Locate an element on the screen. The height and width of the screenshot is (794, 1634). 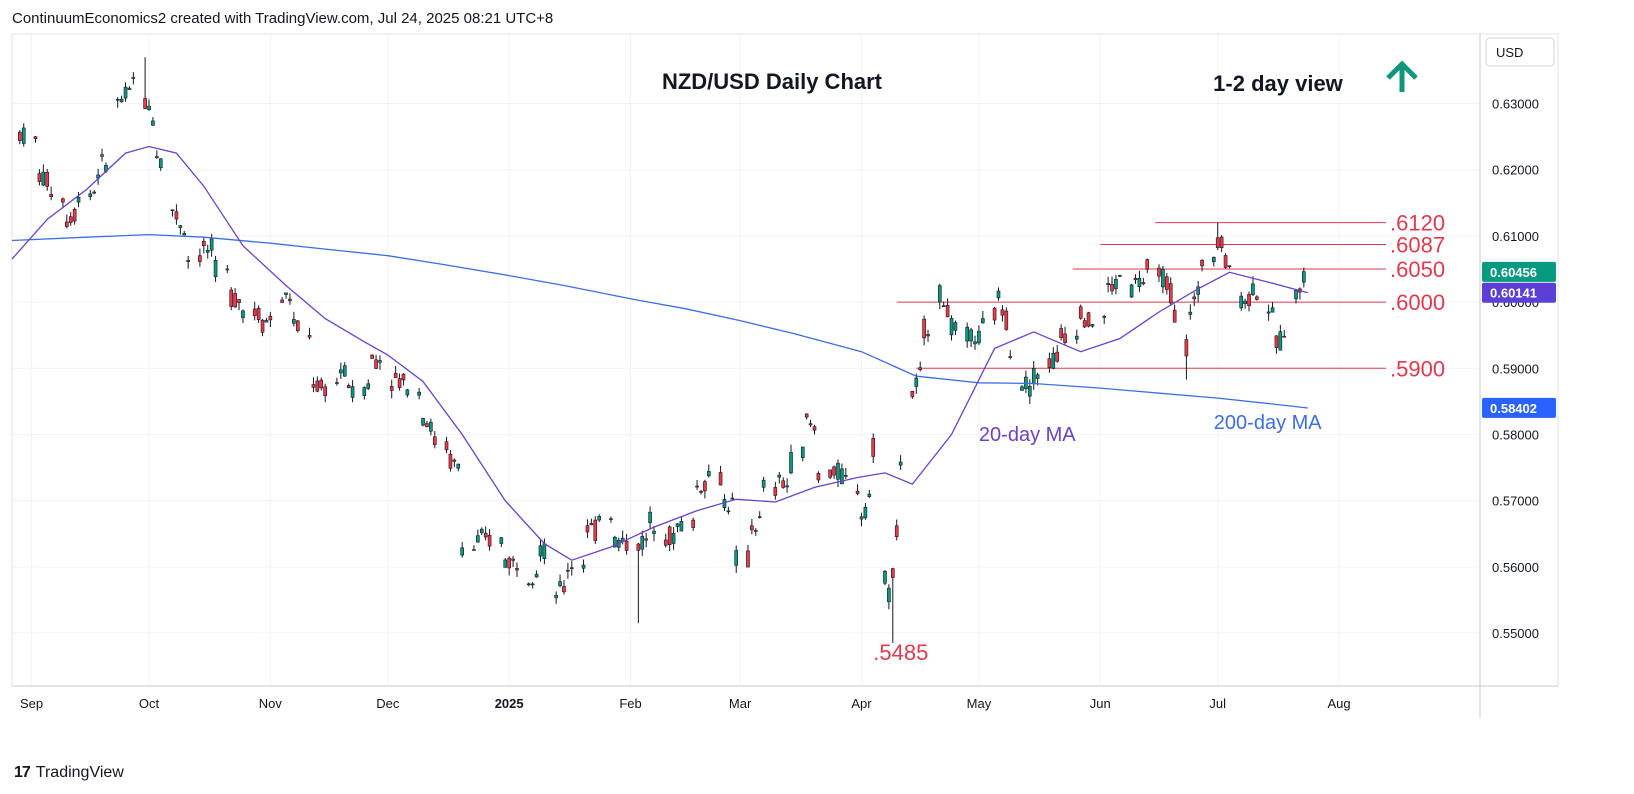
y-tick-label: 0.55000 is located at coordinates (1515, 633).